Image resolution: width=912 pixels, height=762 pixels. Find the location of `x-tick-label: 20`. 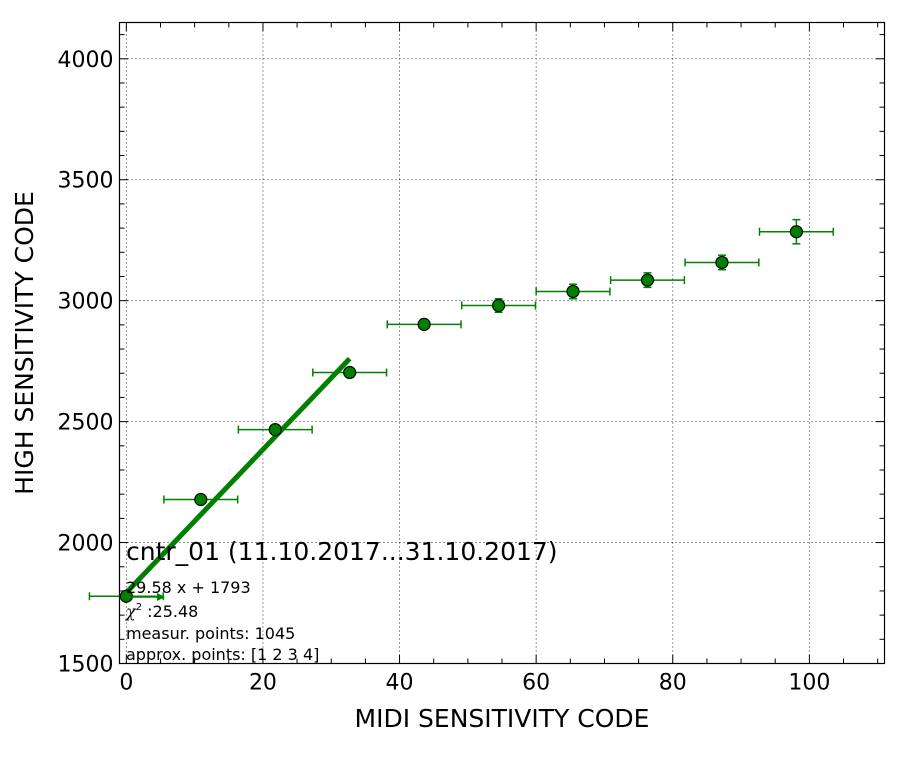

x-tick-label: 20 is located at coordinates (263, 683).